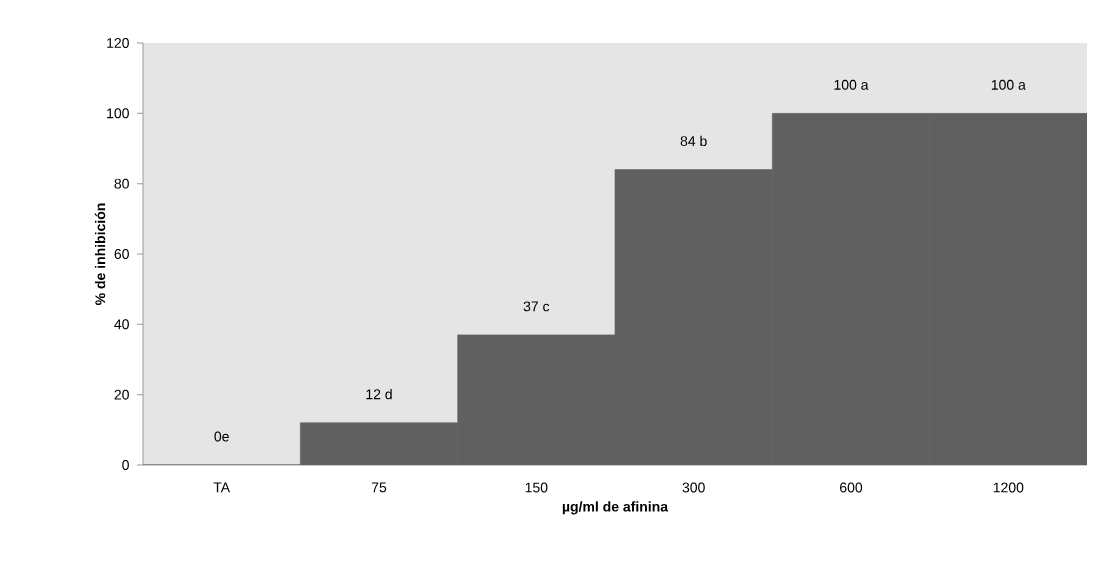 Image resolution: width=1101 pixels, height=582 pixels. What do you see at coordinates (379, 394) in the screenshot?
I see `data-label: 12 d` at bounding box center [379, 394].